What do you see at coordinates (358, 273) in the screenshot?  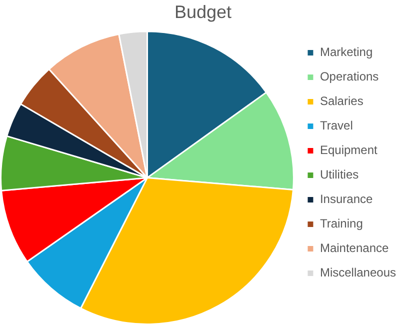 I see `legend-label: Miscellaneous` at bounding box center [358, 273].